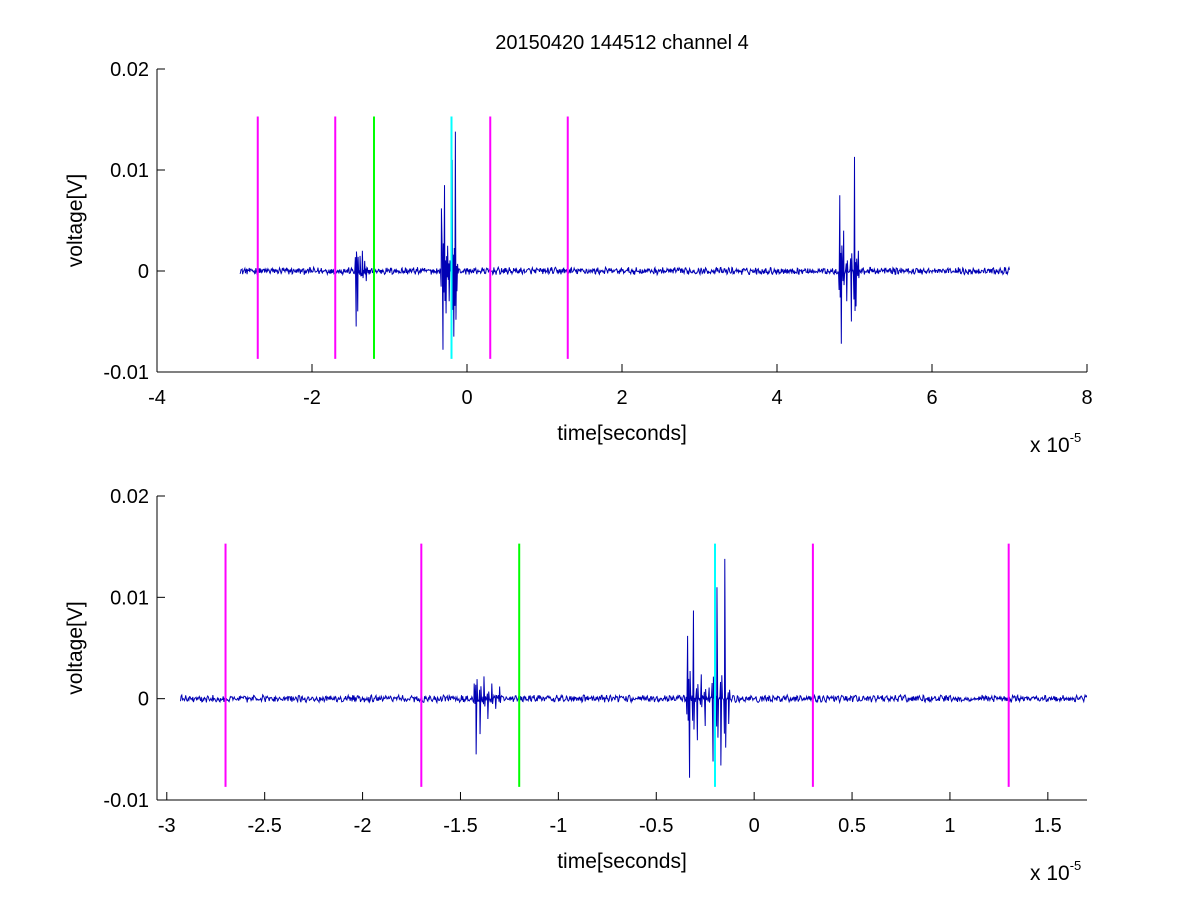 Image resolution: width=1200 pixels, height=901 pixels. I want to click on x-tick-label: 0.5, so click(852, 826).